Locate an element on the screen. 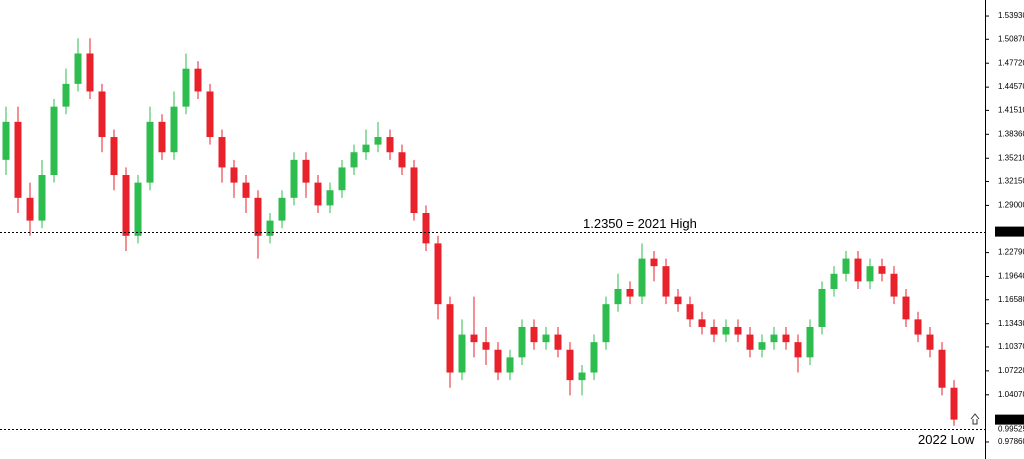 The width and height of the screenshot is (1024, 459). y-tick-label: 1.50870 is located at coordinates (1011, 38).